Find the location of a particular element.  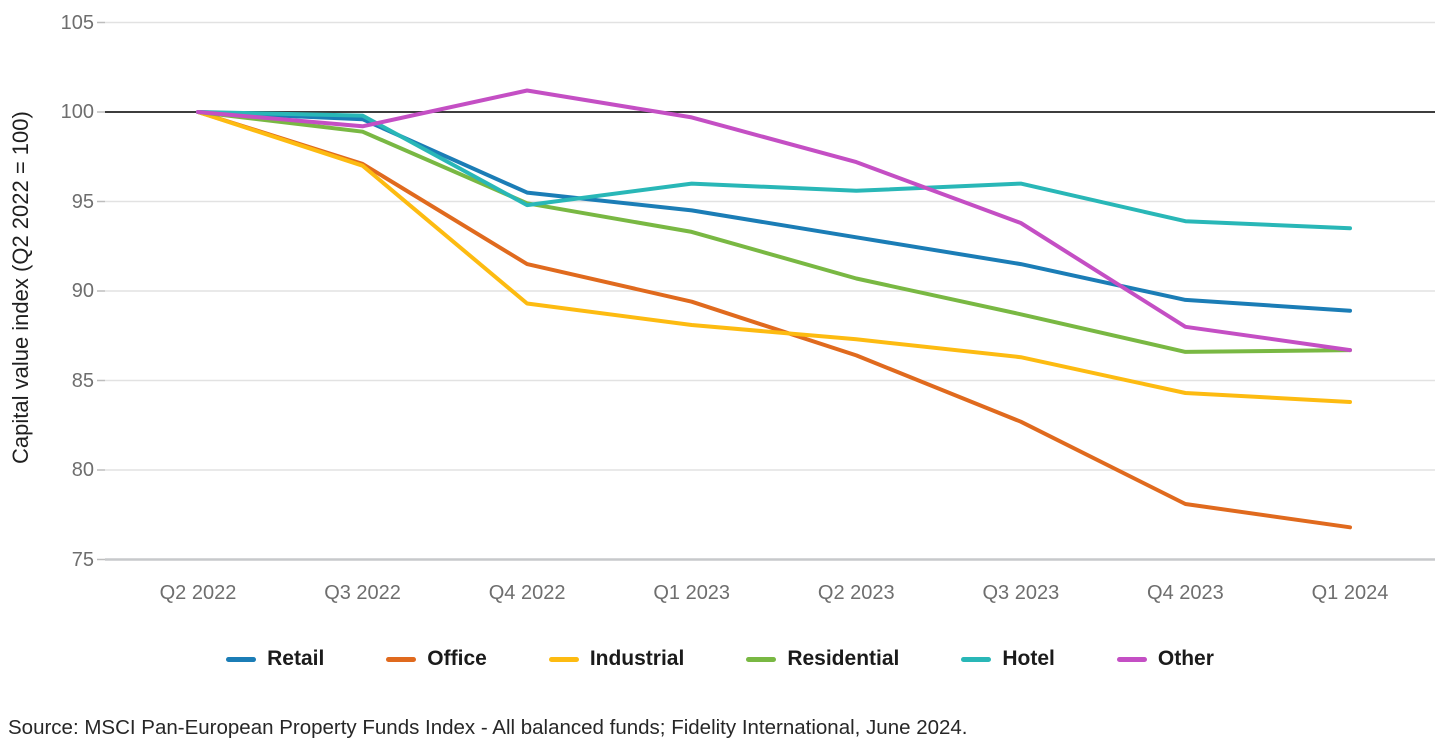

legend-swatch-retail is located at coordinates (241, 659).